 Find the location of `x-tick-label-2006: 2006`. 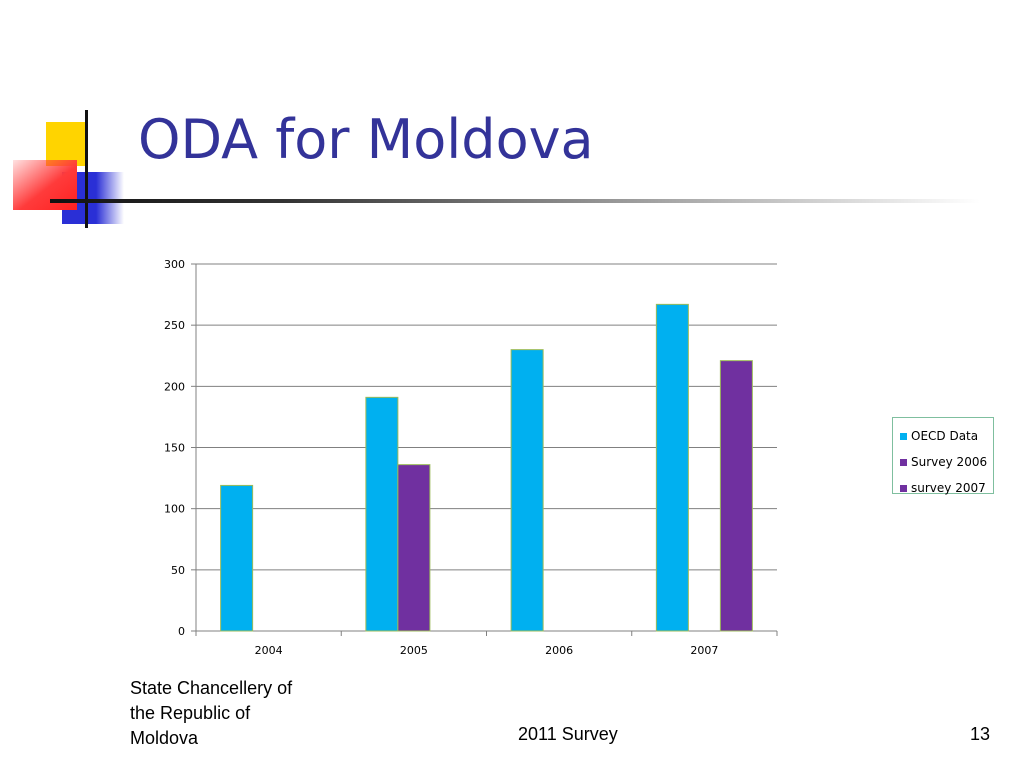

x-tick-label-2006: 2006 is located at coordinates (559, 650).